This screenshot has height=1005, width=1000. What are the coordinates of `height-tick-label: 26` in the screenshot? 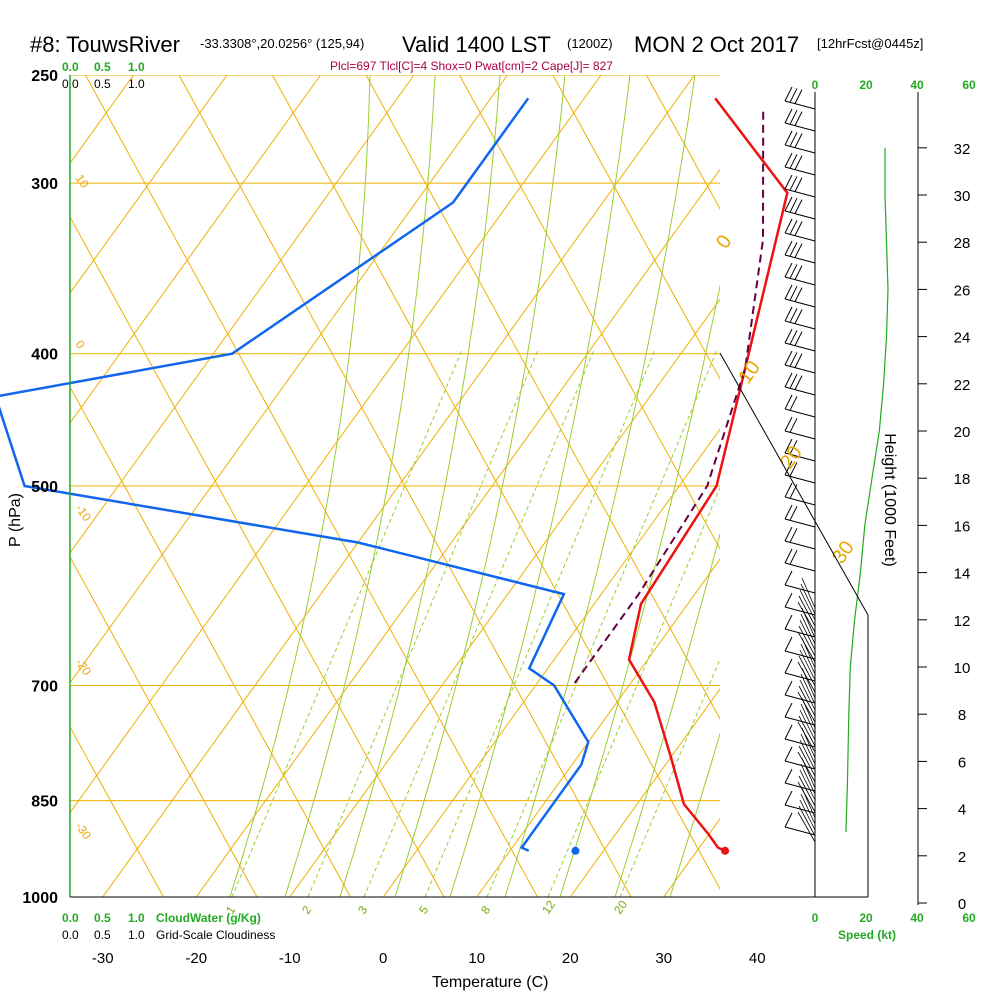 It's located at (962, 290).